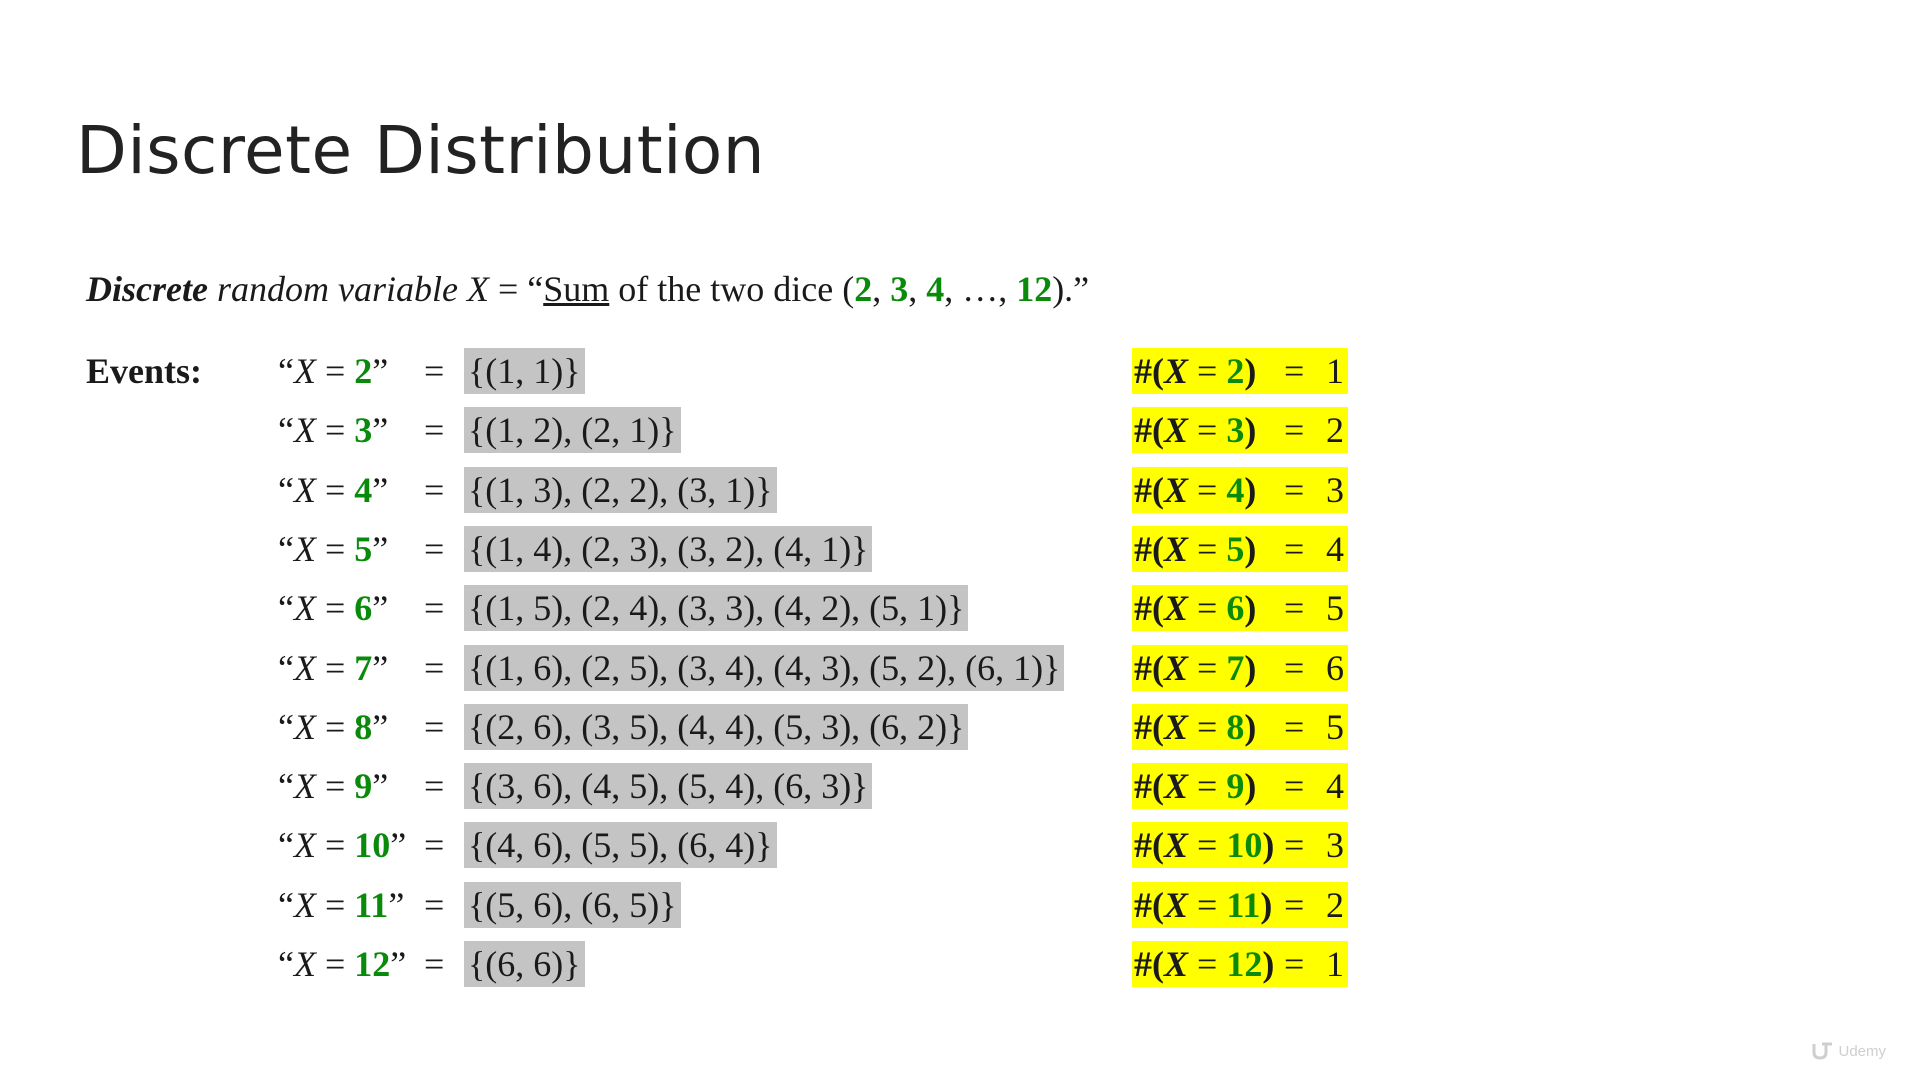 The image size is (1920, 1080). I want to click on count-event-value: 12, so click(1244, 964).